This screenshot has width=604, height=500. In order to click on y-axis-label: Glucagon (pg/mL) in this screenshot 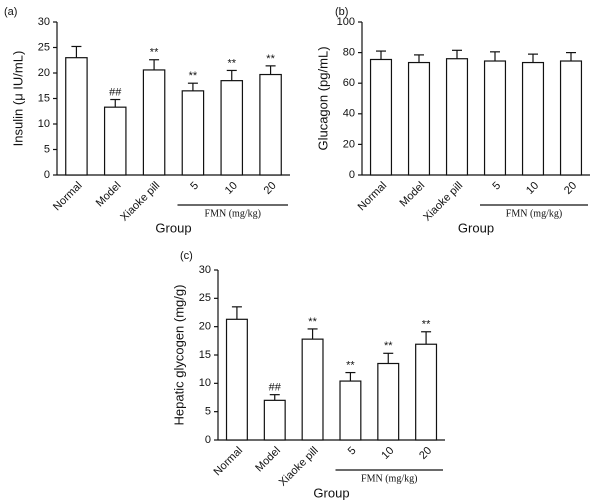, I will do `click(322, 98)`.